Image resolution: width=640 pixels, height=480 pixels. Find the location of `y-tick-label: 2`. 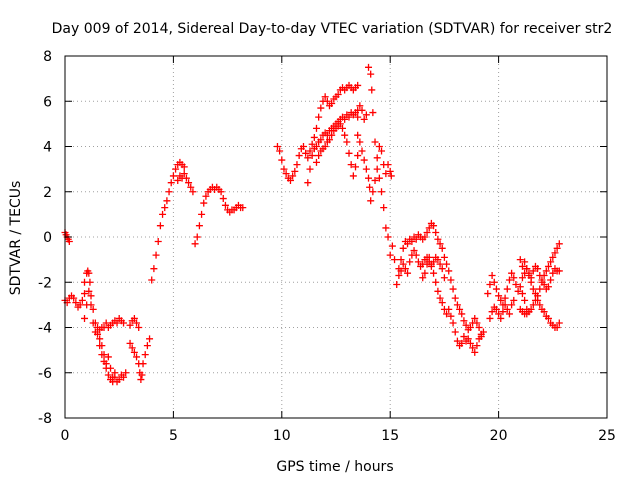

y-tick-label: 2 is located at coordinates (47, 193).